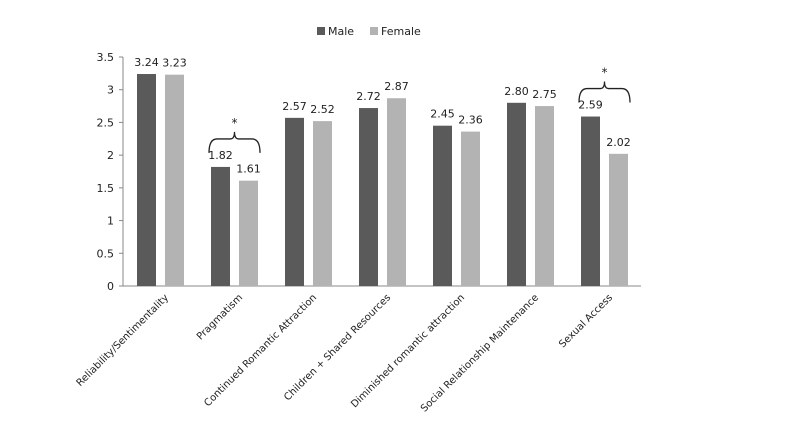  I want to click on x-tick-label: Reliability/Sentimentality, so click(123, 340).